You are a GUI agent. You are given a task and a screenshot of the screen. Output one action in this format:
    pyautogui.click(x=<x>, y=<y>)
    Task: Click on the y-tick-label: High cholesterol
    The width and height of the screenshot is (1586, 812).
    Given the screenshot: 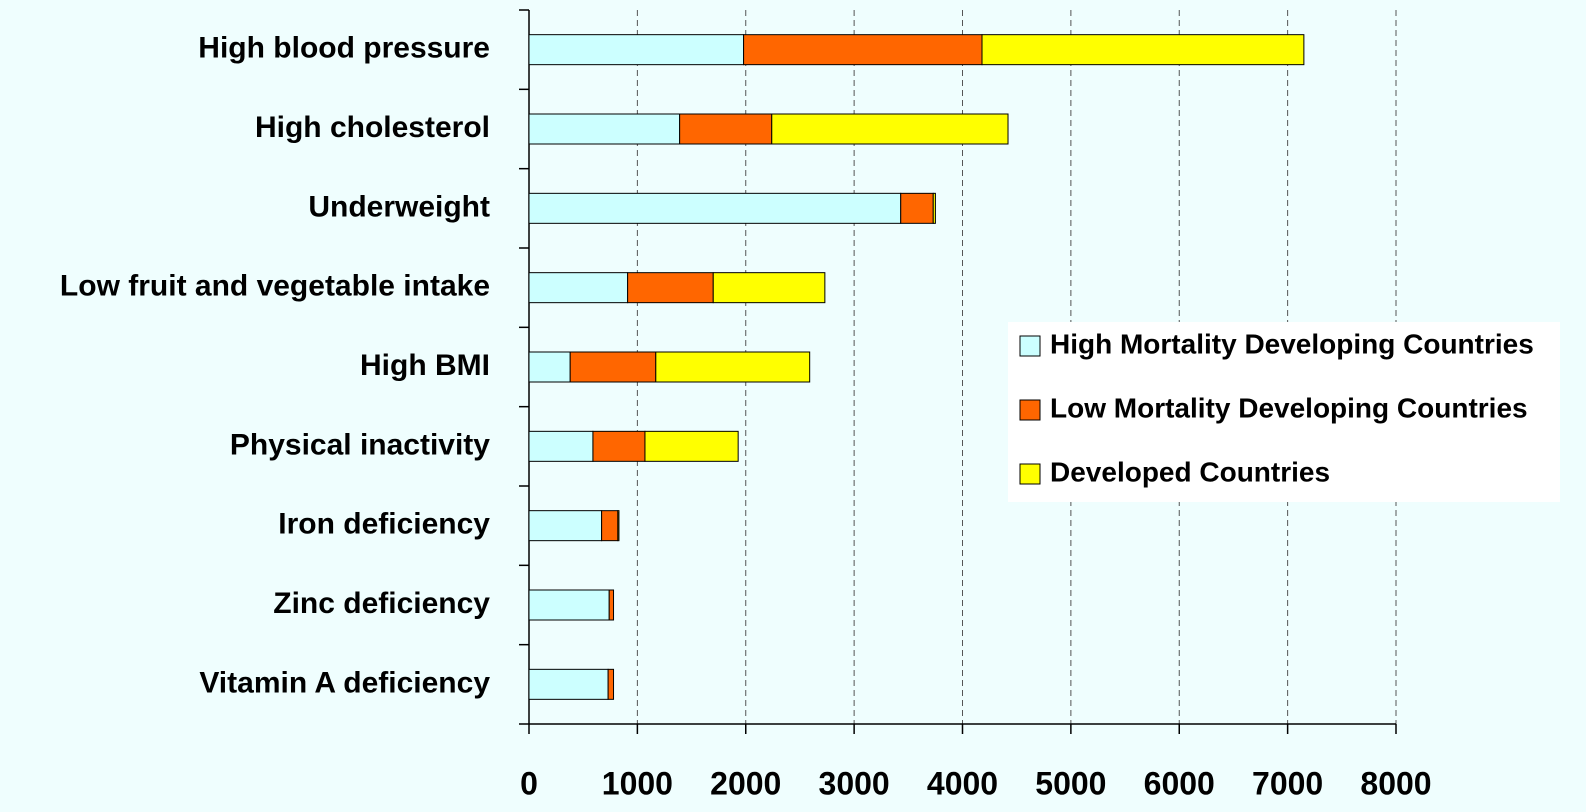 What is the action you would take?
    pyautogui.click(x=372, y=127)
    